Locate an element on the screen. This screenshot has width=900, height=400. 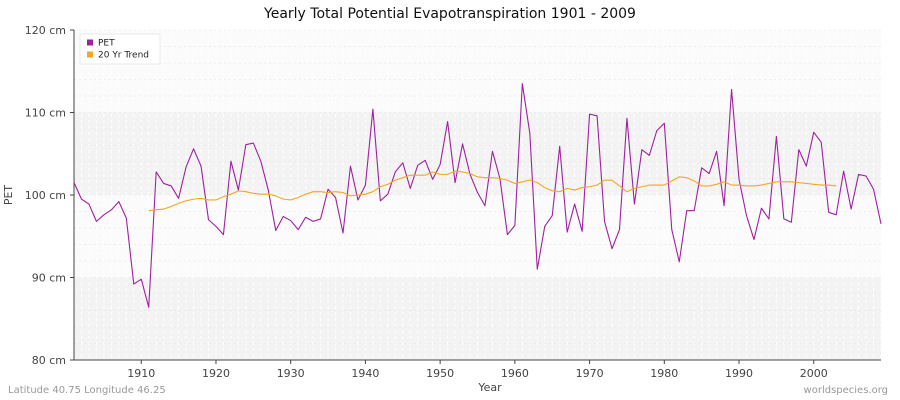
x-tick-label: 1990 is located at coordinates (739, 373).